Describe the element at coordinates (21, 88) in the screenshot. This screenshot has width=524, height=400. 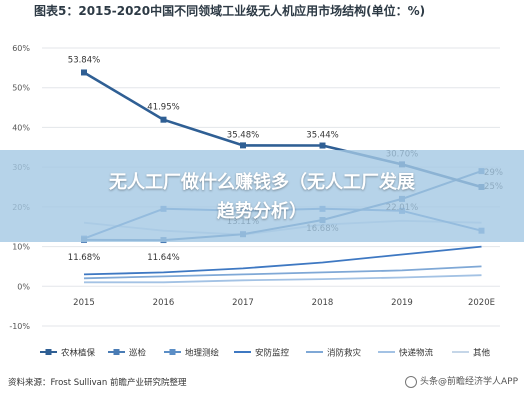
I see `y-tick-label: 50%` at that location.